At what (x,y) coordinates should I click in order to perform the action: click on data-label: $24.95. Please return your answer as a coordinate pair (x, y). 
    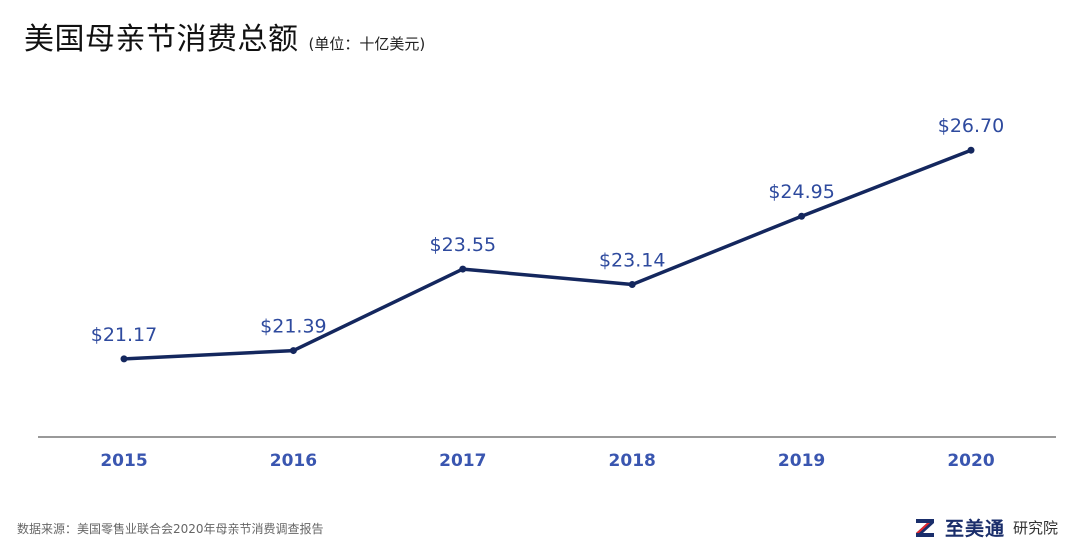
    Looking at the image, I should click on (801, 192).